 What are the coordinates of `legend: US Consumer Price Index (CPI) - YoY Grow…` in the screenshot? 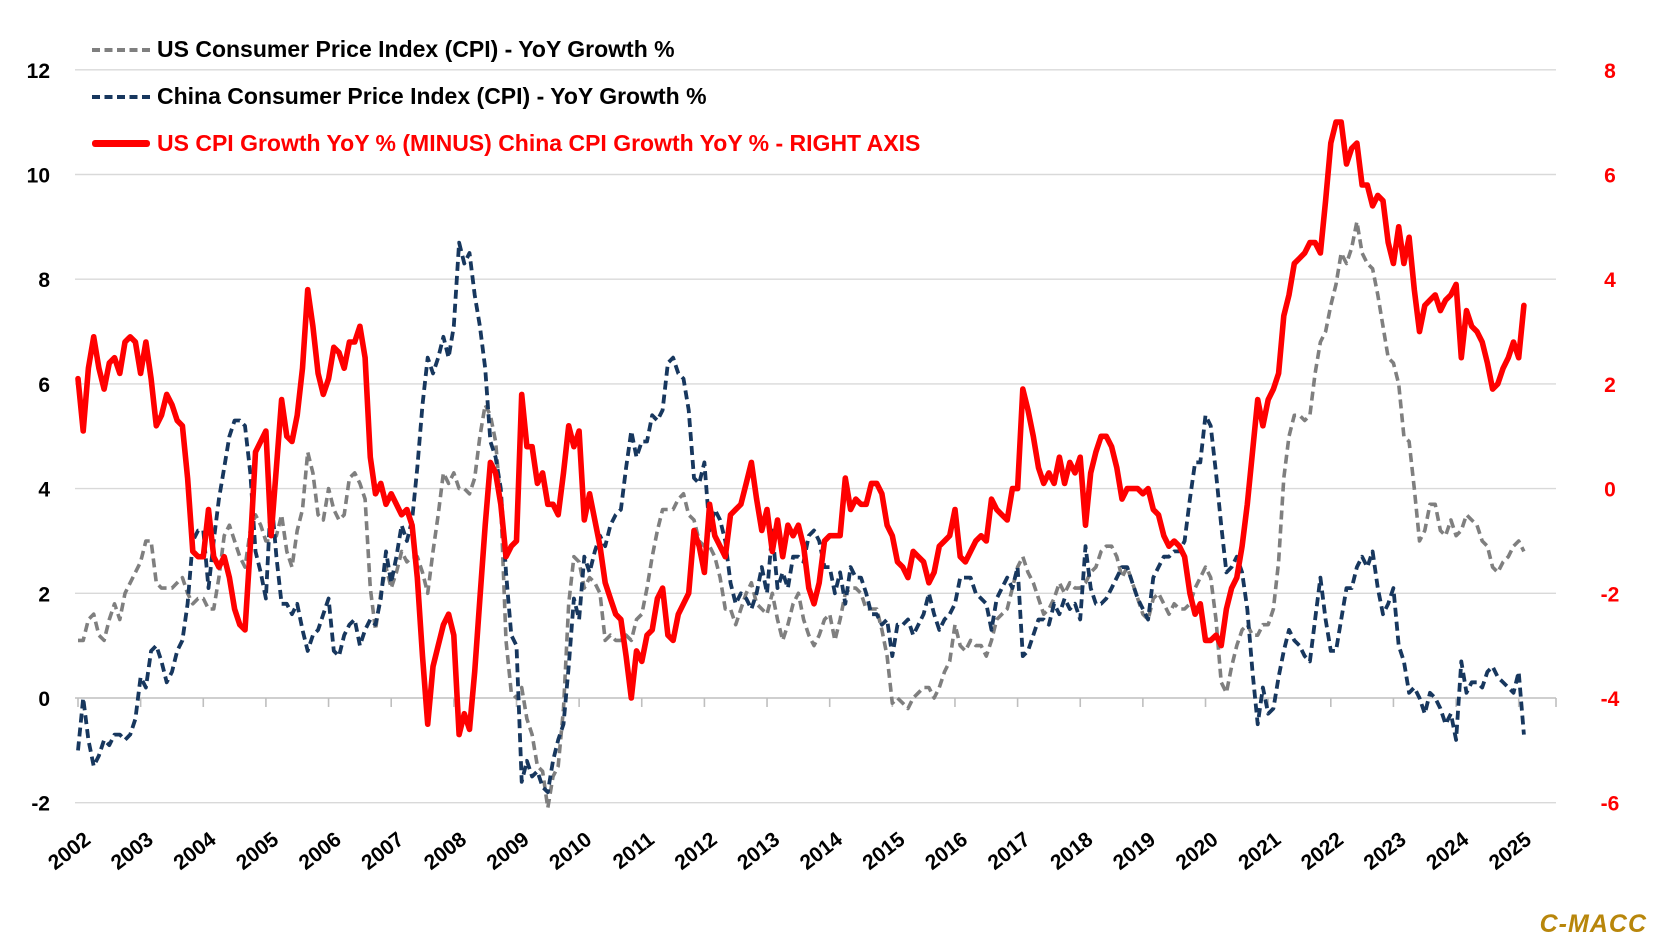 It's located at (506, 96).